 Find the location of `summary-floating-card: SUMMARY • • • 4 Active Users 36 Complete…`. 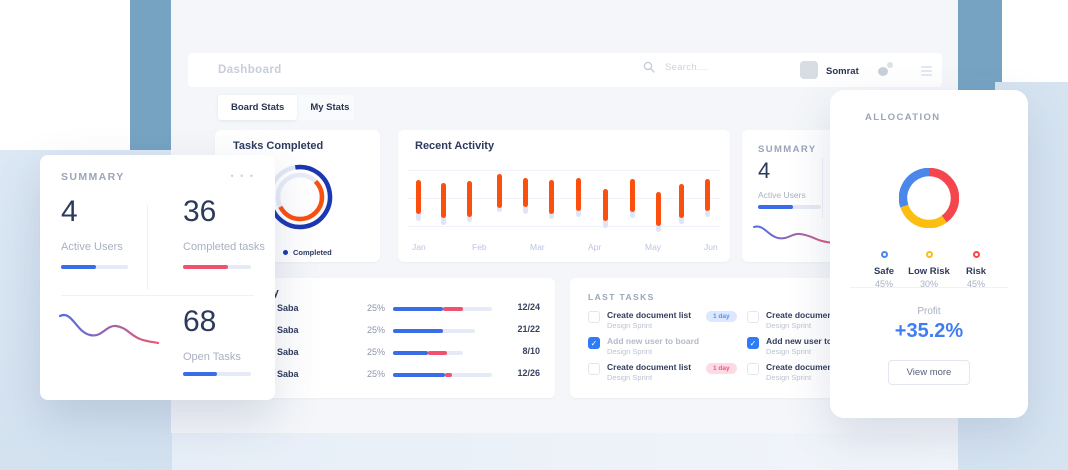

summary-floating-card: SUMMARY • • • 4 Active Users 36 Complete… is located at coordinates (157, 277).